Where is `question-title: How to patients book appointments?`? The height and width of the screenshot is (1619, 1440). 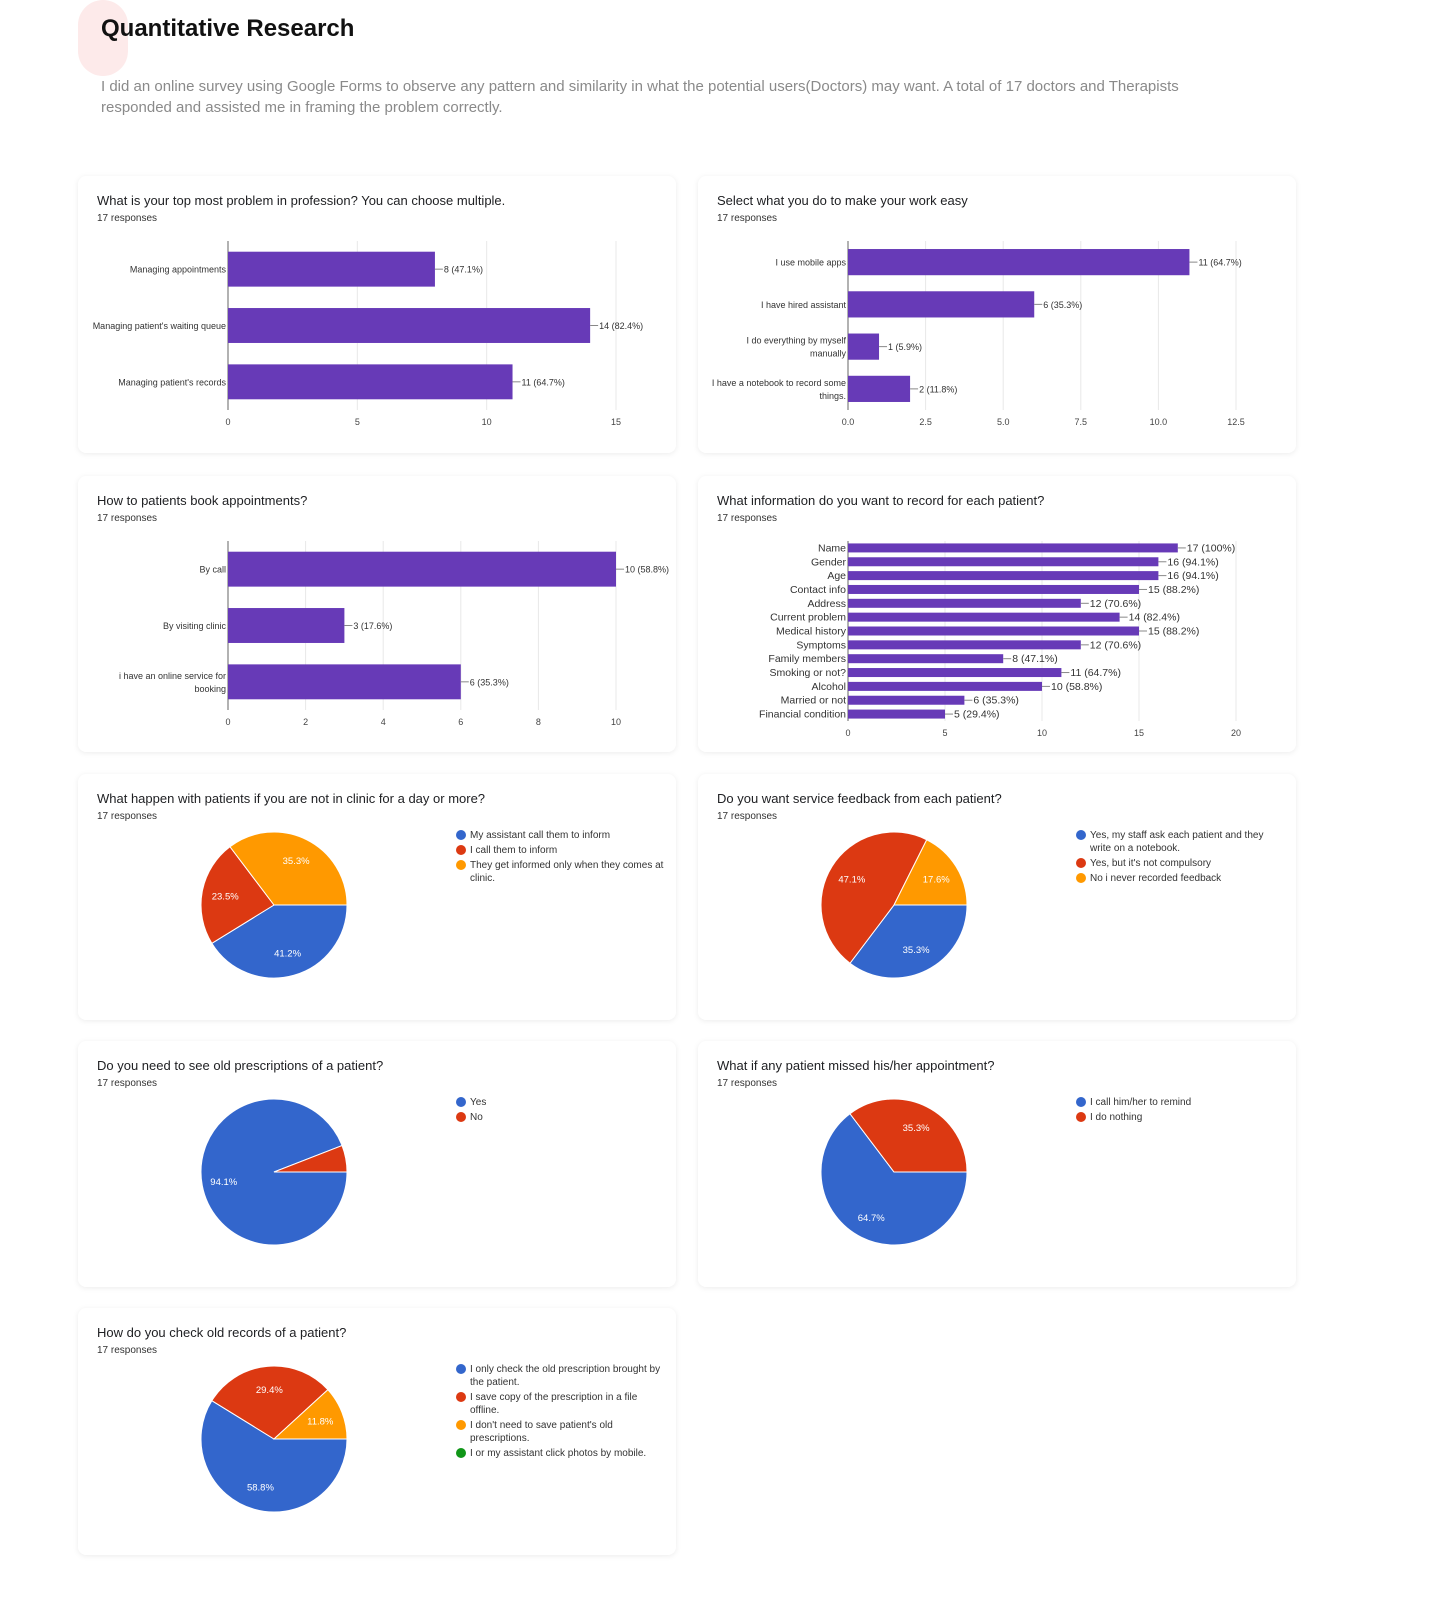 question-title: How to patients book appointments? is located at coordinates (202, 500).